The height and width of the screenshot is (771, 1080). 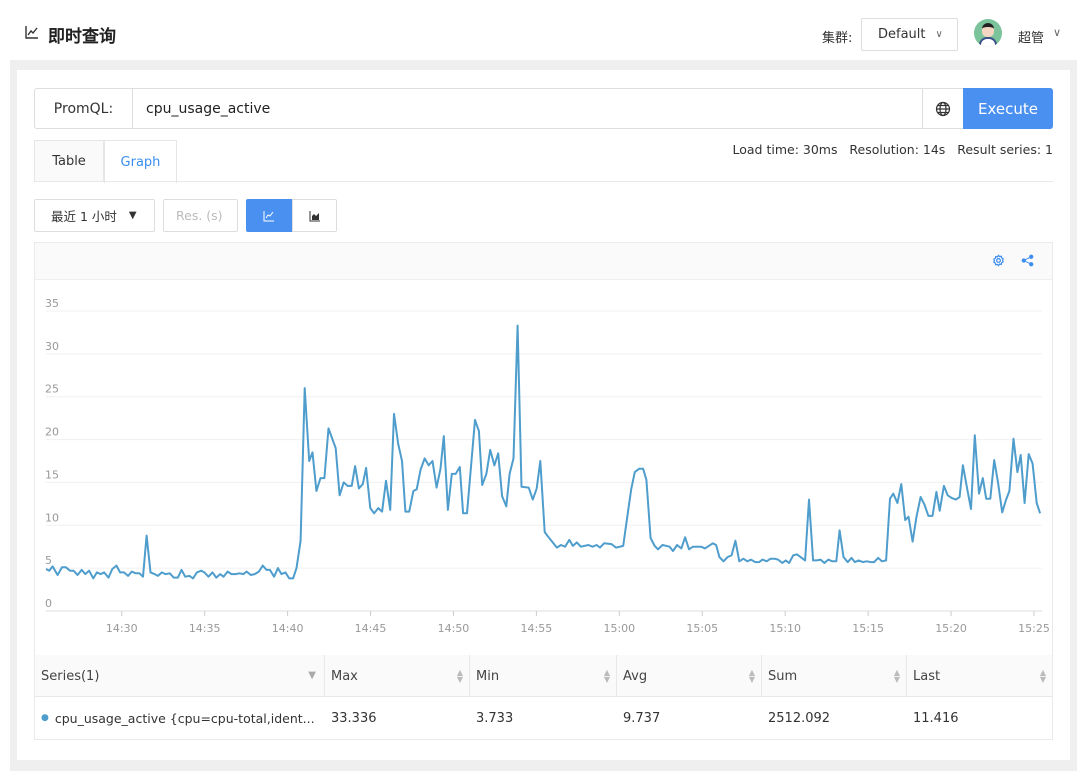 What do you see at coordinates (785, 628) in the screenshot?
I see `x-tick-label: 15:10` at bounding box center [785, 628].